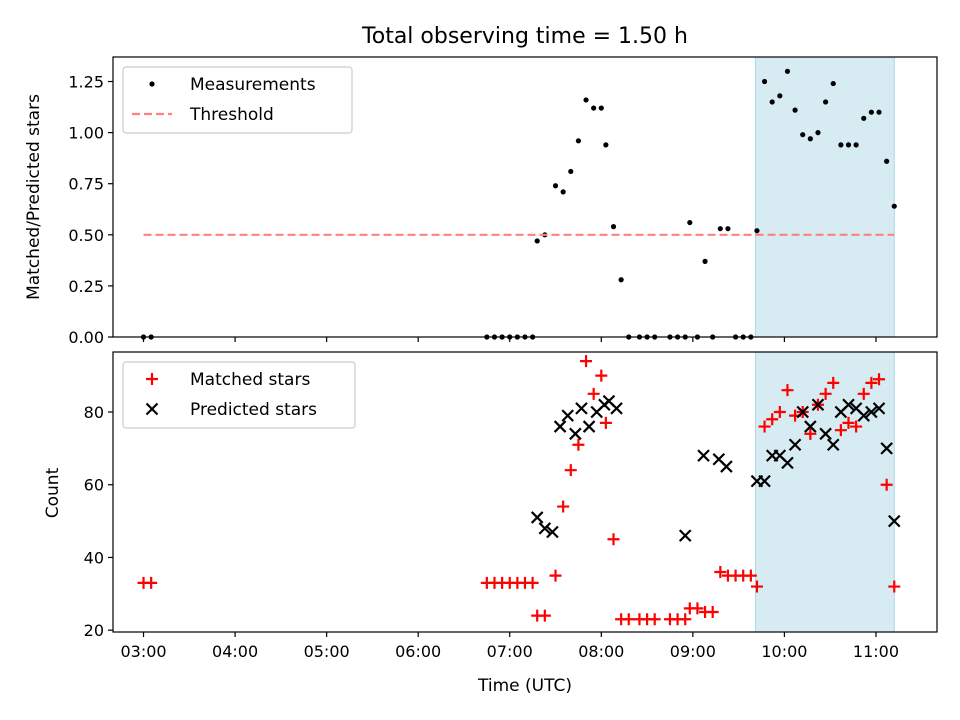 This screenshot has width=960, height=720. What do you see at coordinates (876, 651) in the screenshot?
I see `x-tick-label: 11:00` at bounding box center [876, 651].